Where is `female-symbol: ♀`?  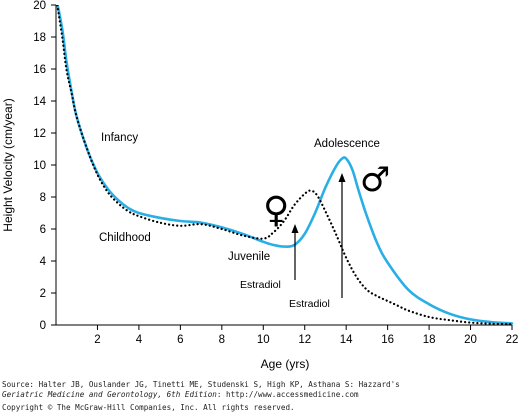 female-symbol: ♀ is located at coordinates (276, 210).